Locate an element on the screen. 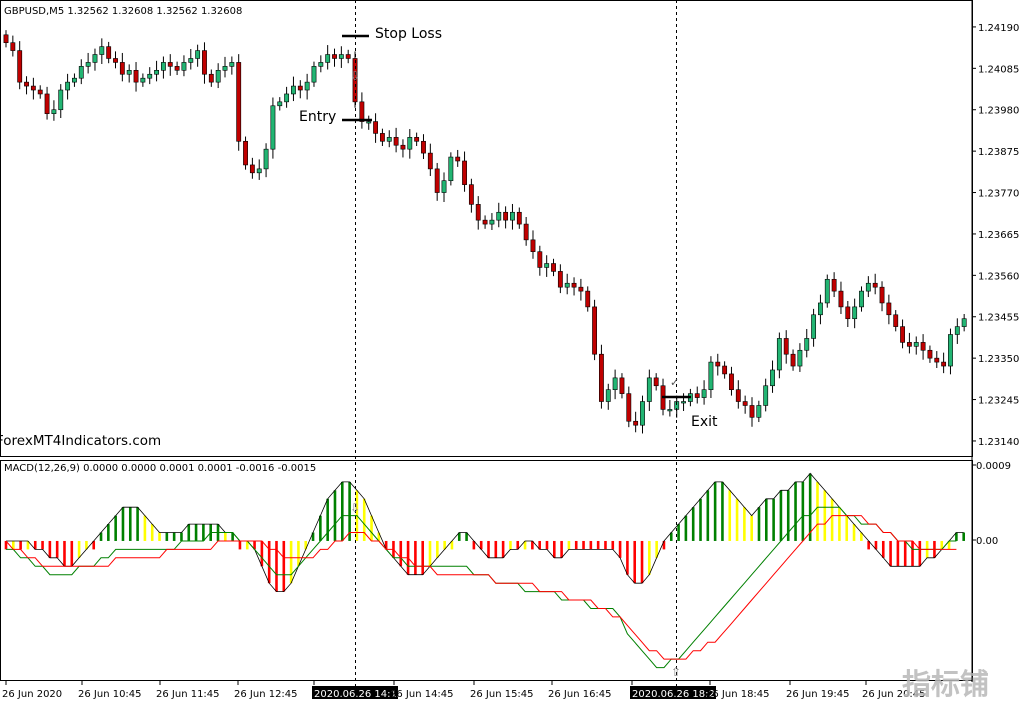 This screenshot has height=704, width=1024. price-tick-label: 1.23140 is located at coordinates (998, 442).